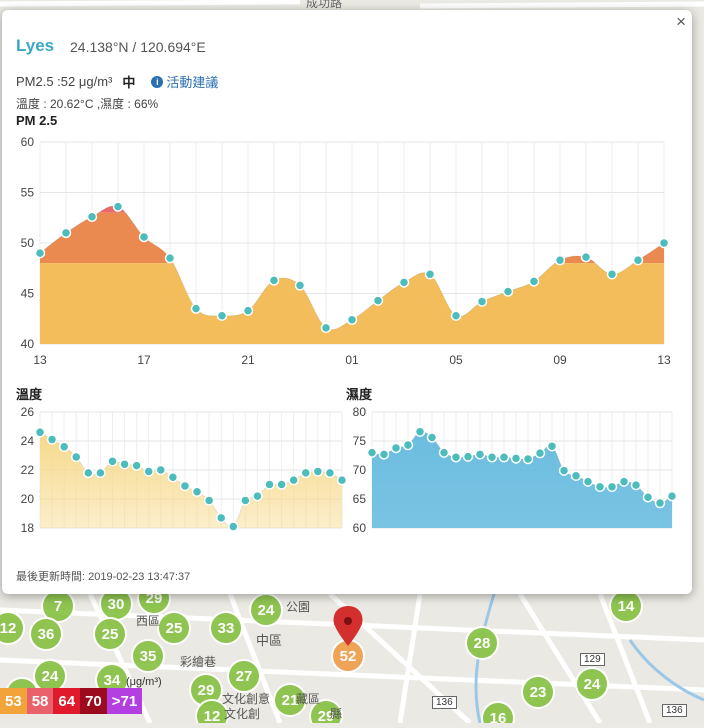 The height and width of the screenshot is (728, 704). I want to click on temp-humidity-summary: 溫度 : 20.62°C ,濕度 : 66%, so click(87, 104).